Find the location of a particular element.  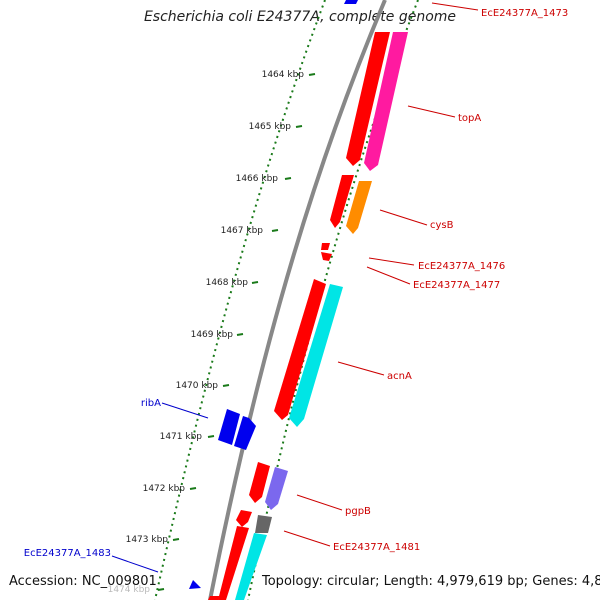

gene-label: acnA is located at coordinates (399, 376).